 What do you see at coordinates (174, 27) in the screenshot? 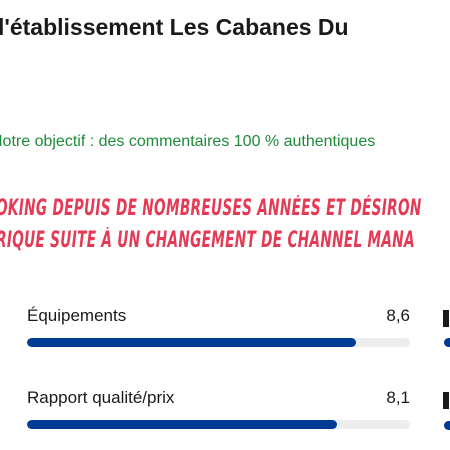
I see `title: l'établissement Les Cabanes Du` at bounding box center [174, 27].